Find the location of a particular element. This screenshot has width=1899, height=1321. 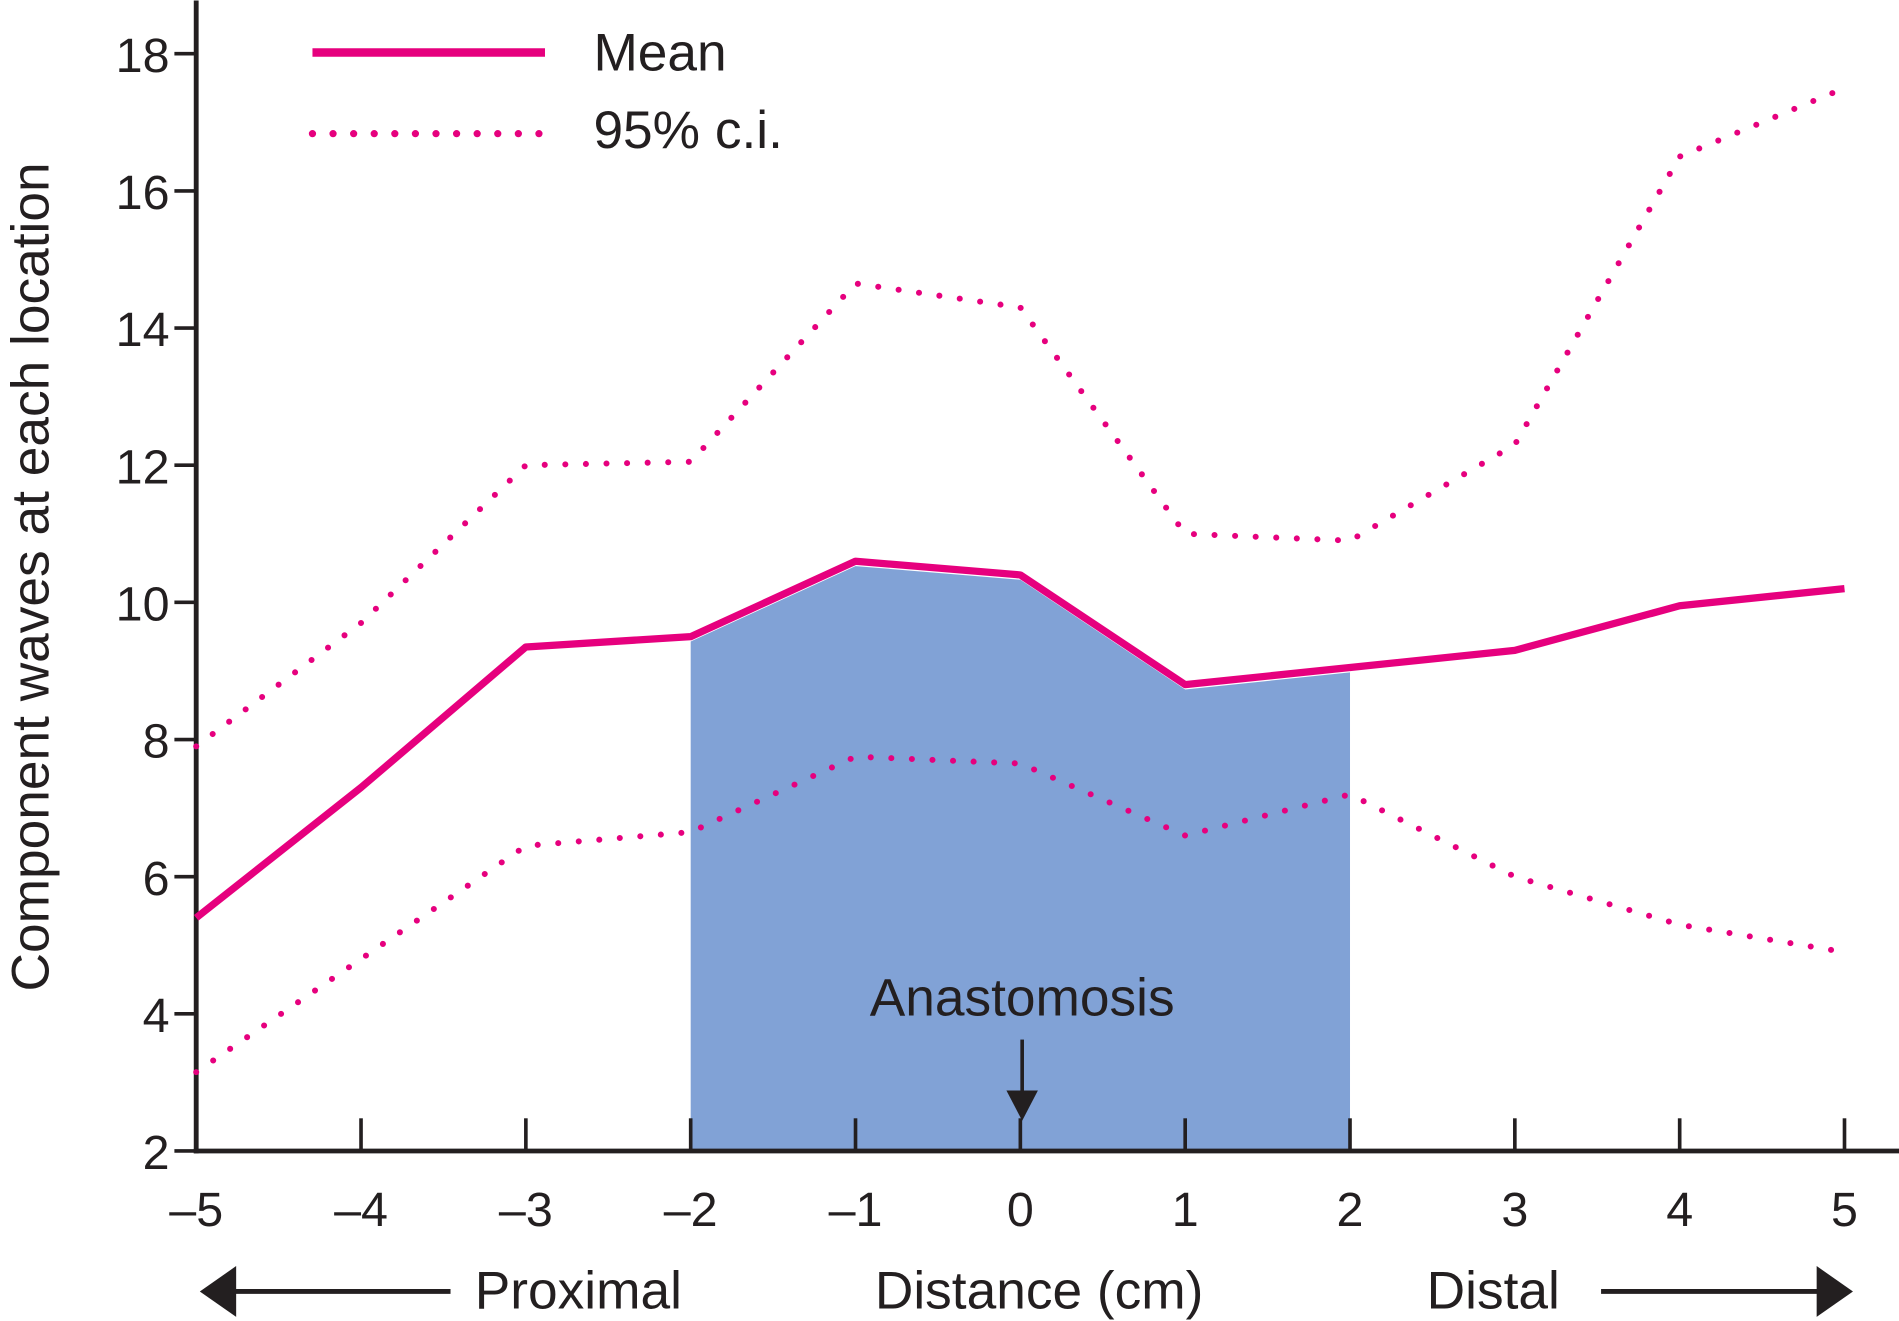

x-tick-label: –4 is located at coordinates (361, 1210).